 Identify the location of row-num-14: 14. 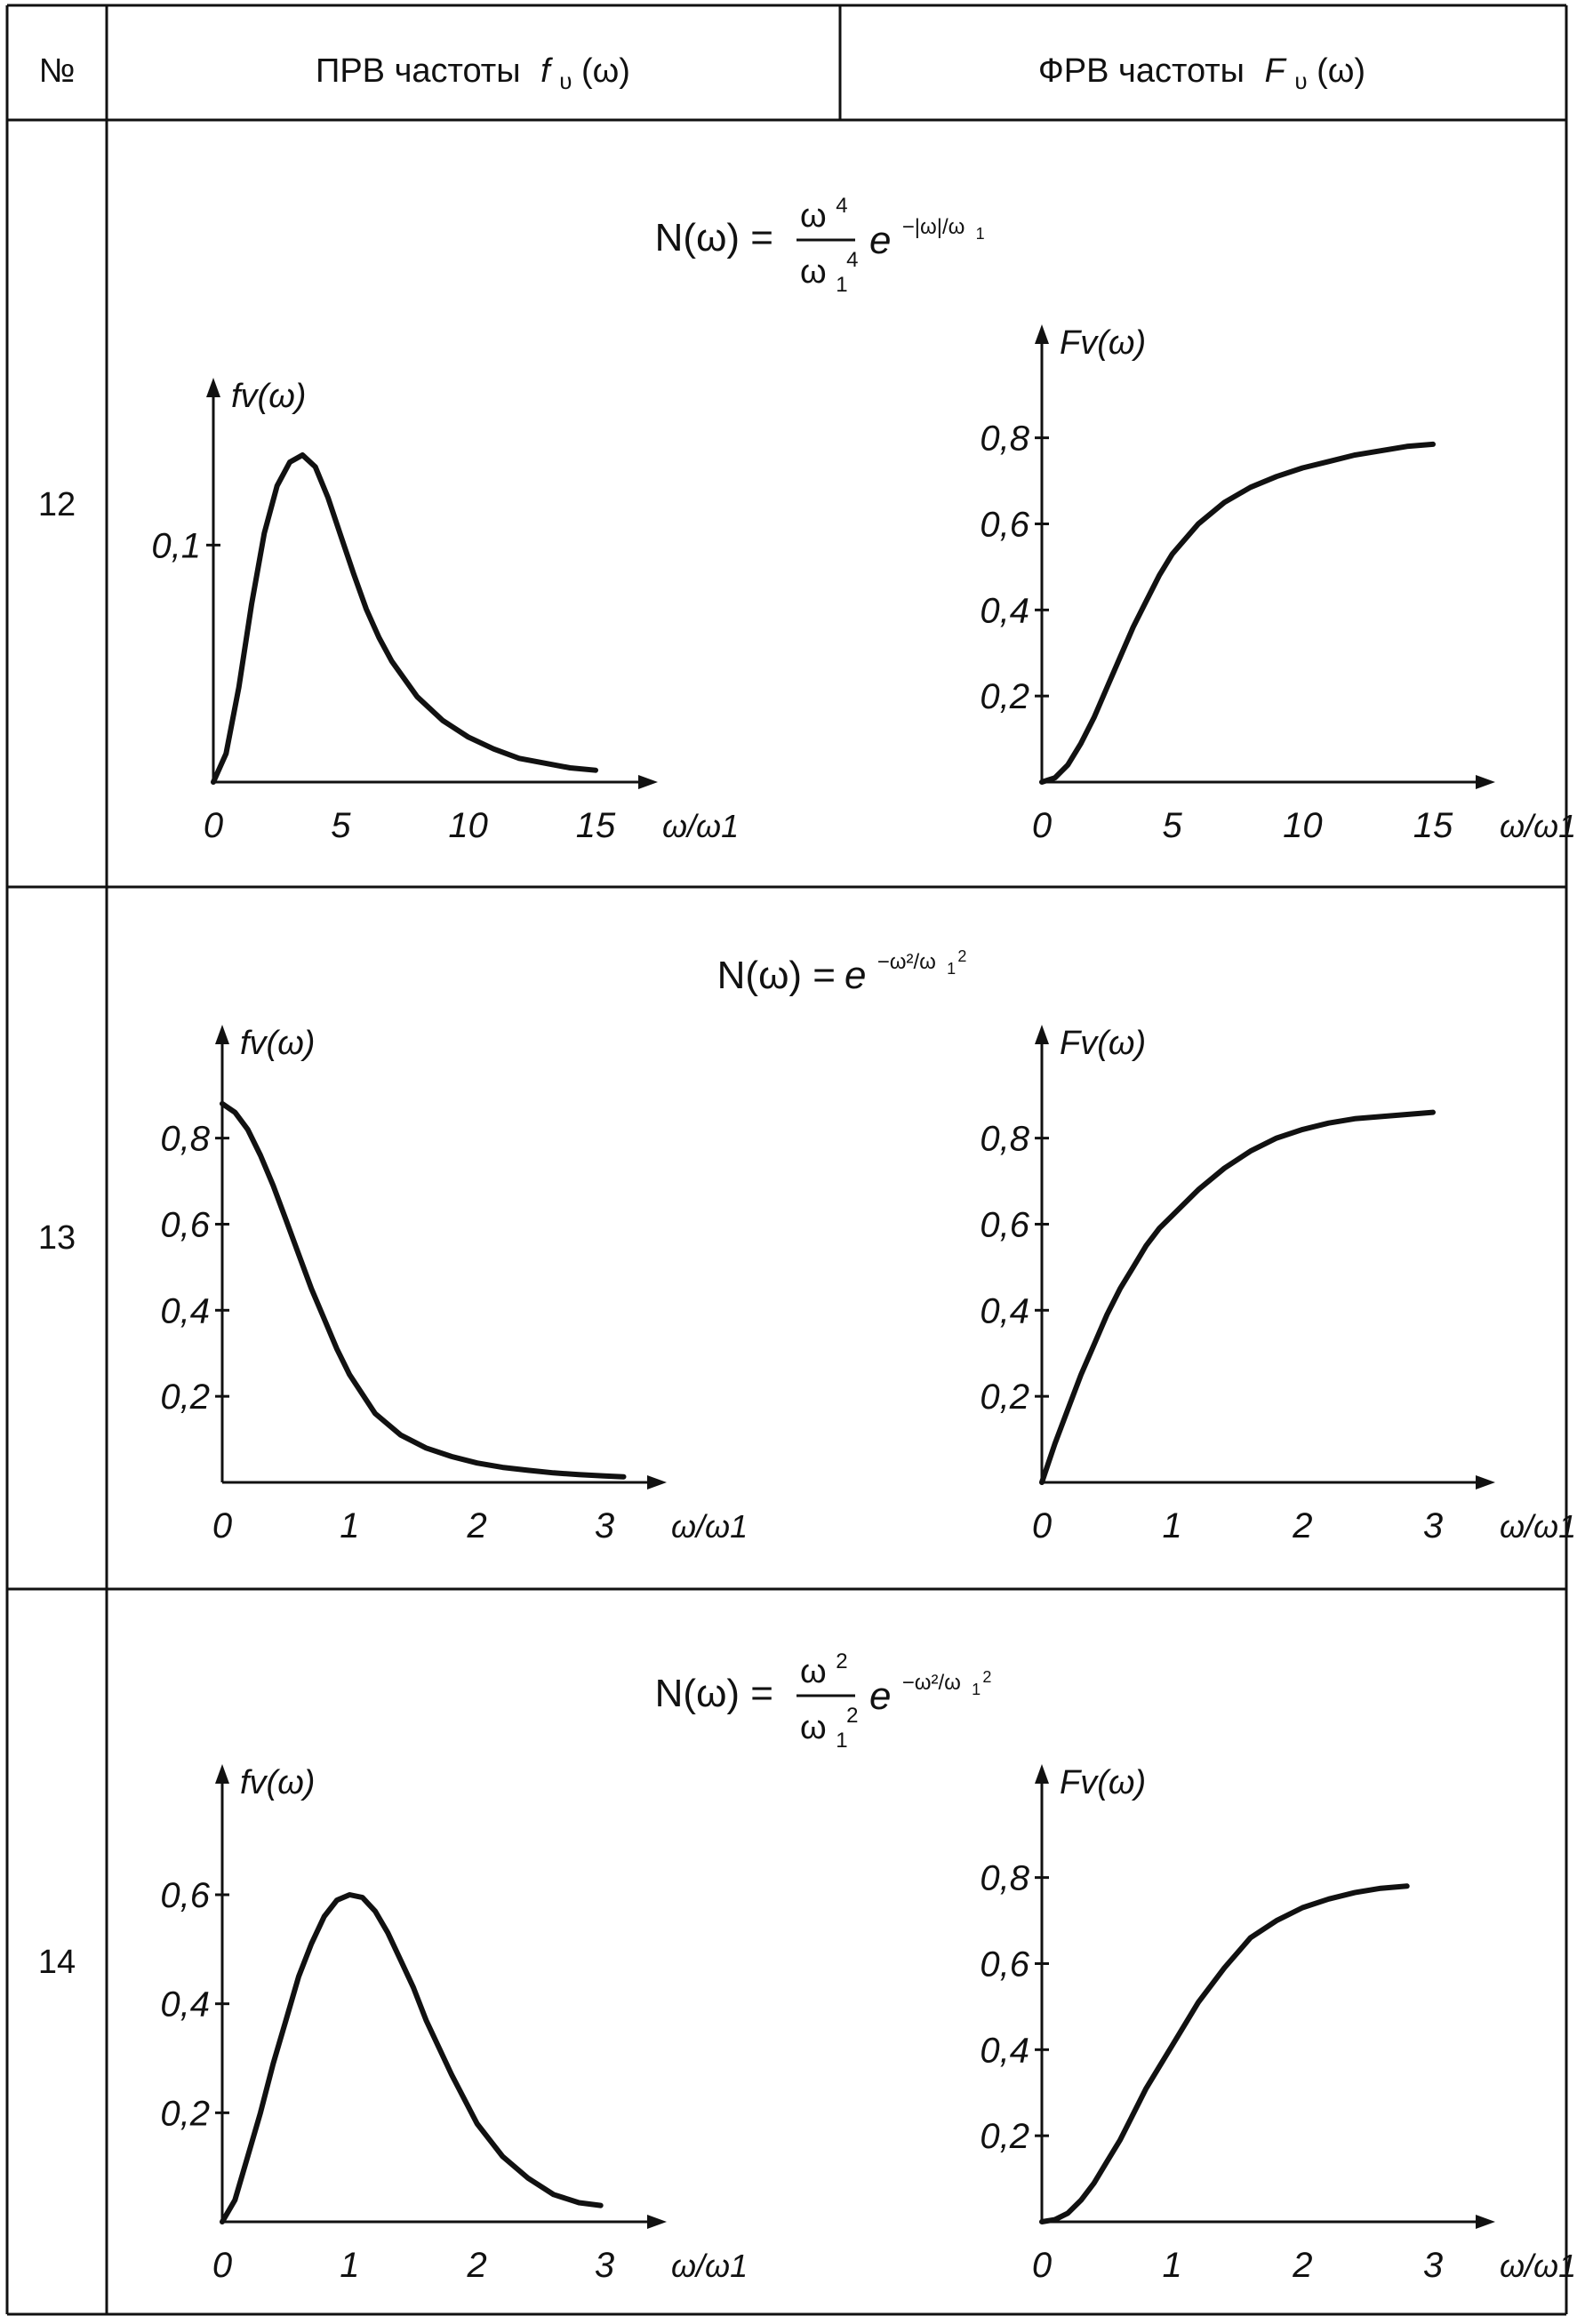
(57, 1963).